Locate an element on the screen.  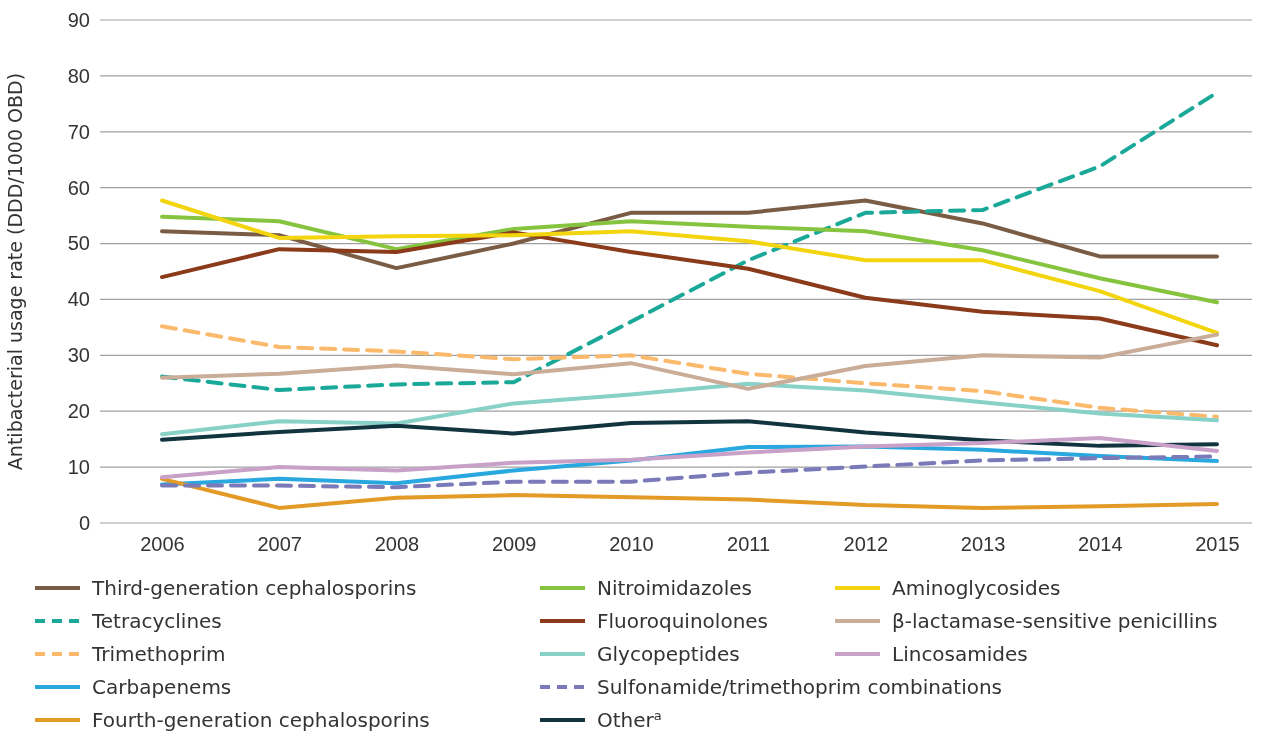
y-tick-label: 40 is located at coordinates (78, 299).